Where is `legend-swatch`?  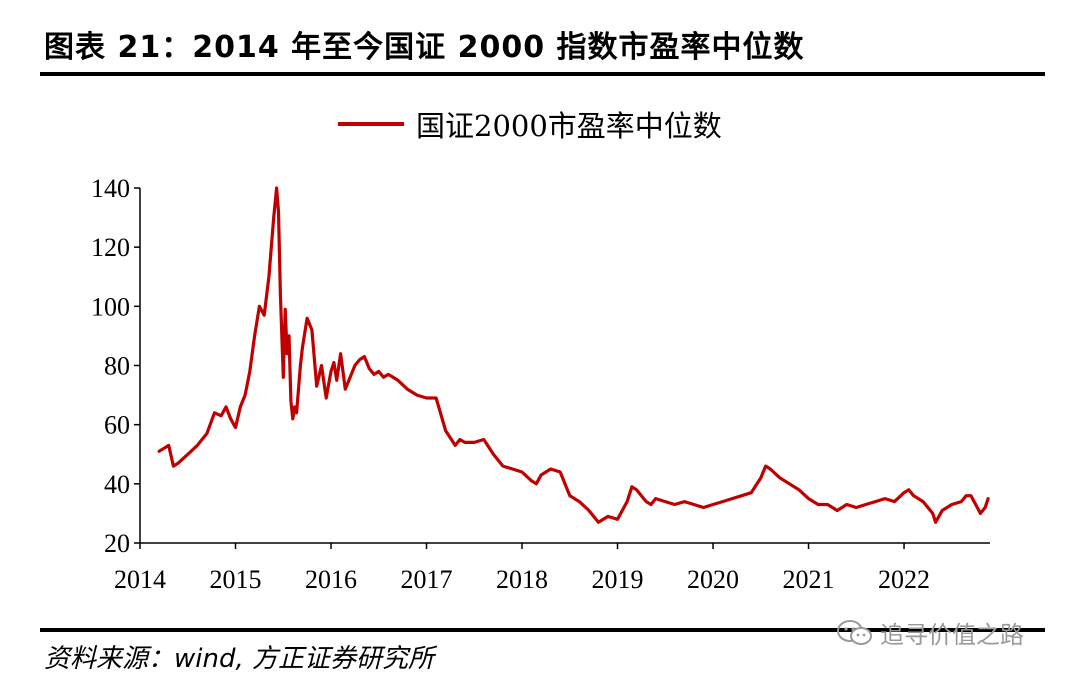
legend-swatch is located at coordinates (371, 124).